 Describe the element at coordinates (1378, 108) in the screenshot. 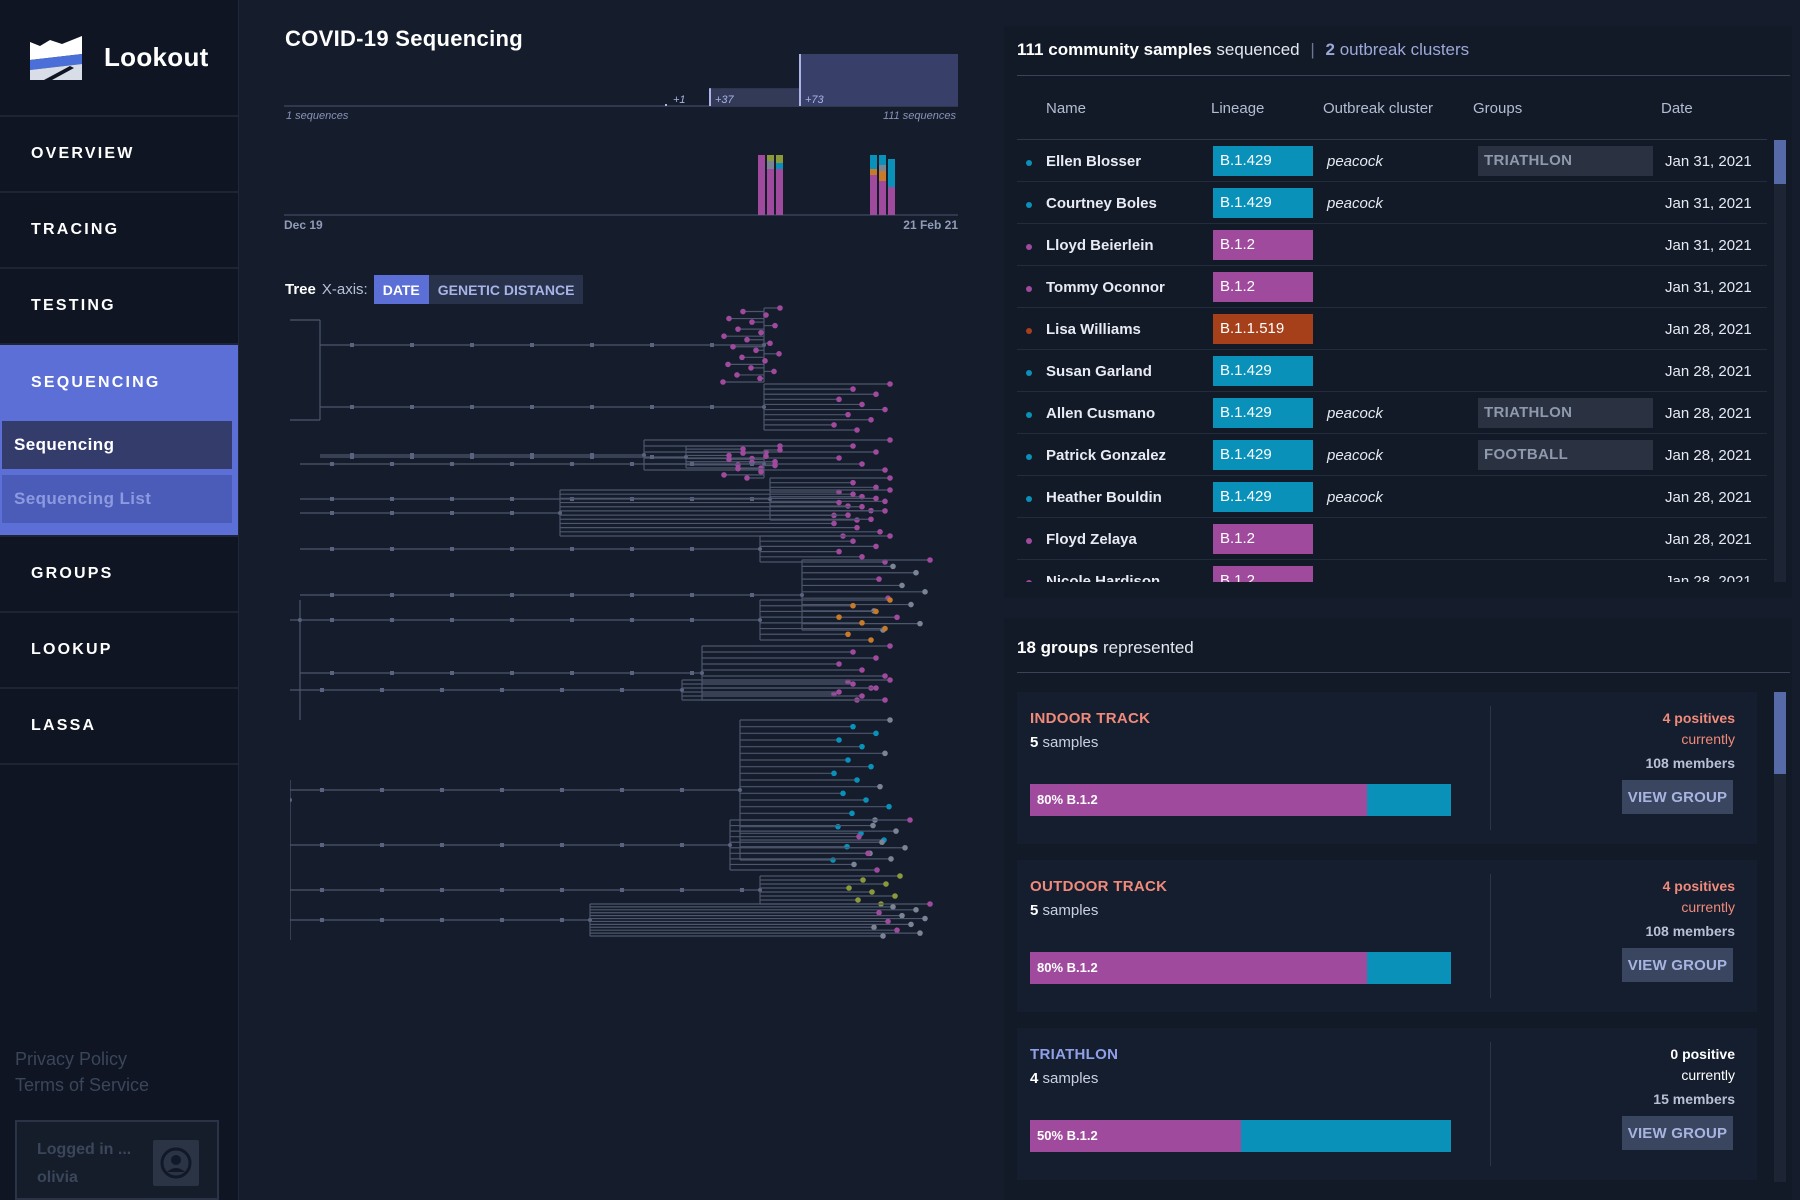

I see `col-outbreak-cluster: Outbreak cluster` at that location.